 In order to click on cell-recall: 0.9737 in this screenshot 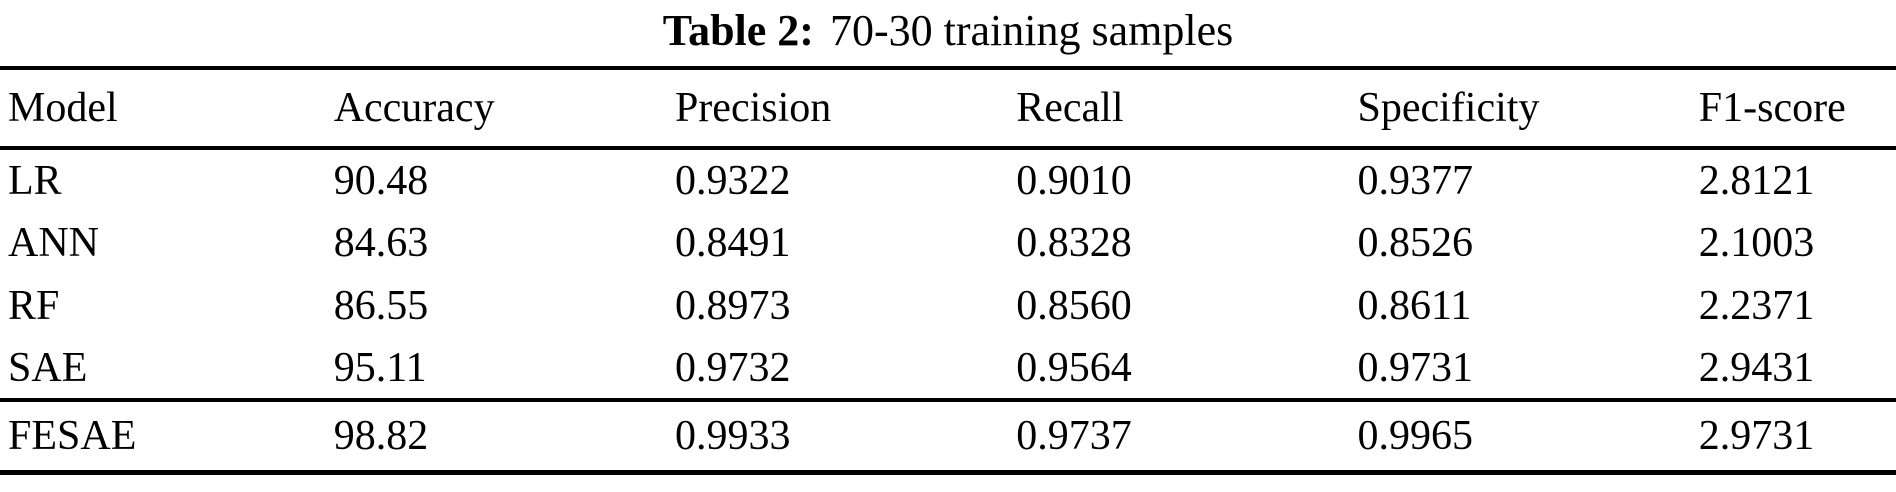, I will do `click(1074, 435)`.